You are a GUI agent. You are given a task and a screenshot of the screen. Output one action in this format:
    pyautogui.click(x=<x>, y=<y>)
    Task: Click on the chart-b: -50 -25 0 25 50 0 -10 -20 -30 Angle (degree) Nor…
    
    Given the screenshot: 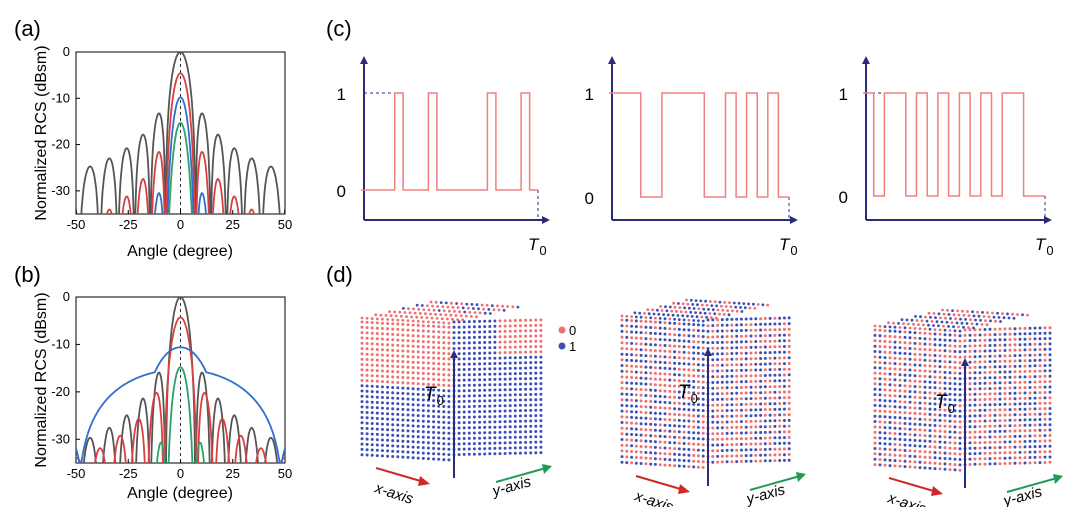 What is the action you would take?
    pyautogui.click(x=162, y=395)
    